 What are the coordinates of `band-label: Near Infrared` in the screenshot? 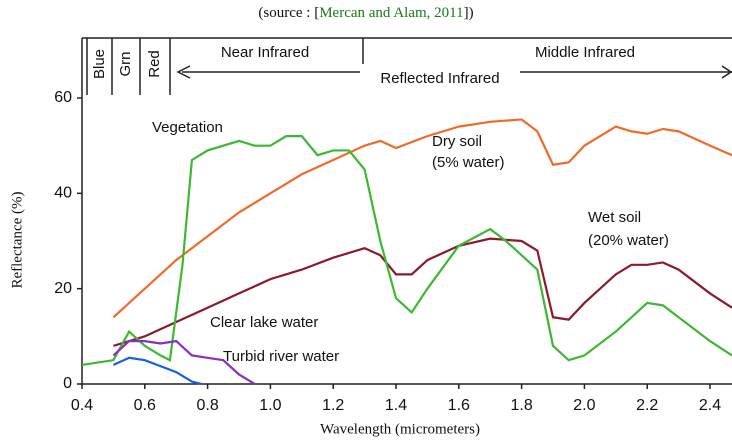 It's located at (265, 52).